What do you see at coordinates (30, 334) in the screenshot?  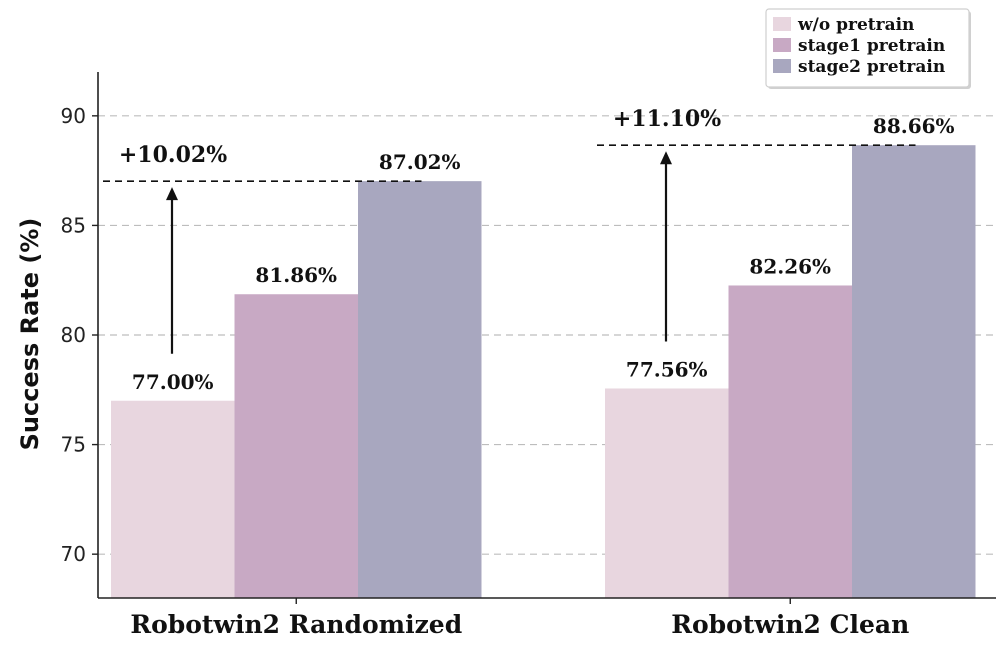 I see `y-axis-title: Success Rate (%)` at bounding box center [30, 334].